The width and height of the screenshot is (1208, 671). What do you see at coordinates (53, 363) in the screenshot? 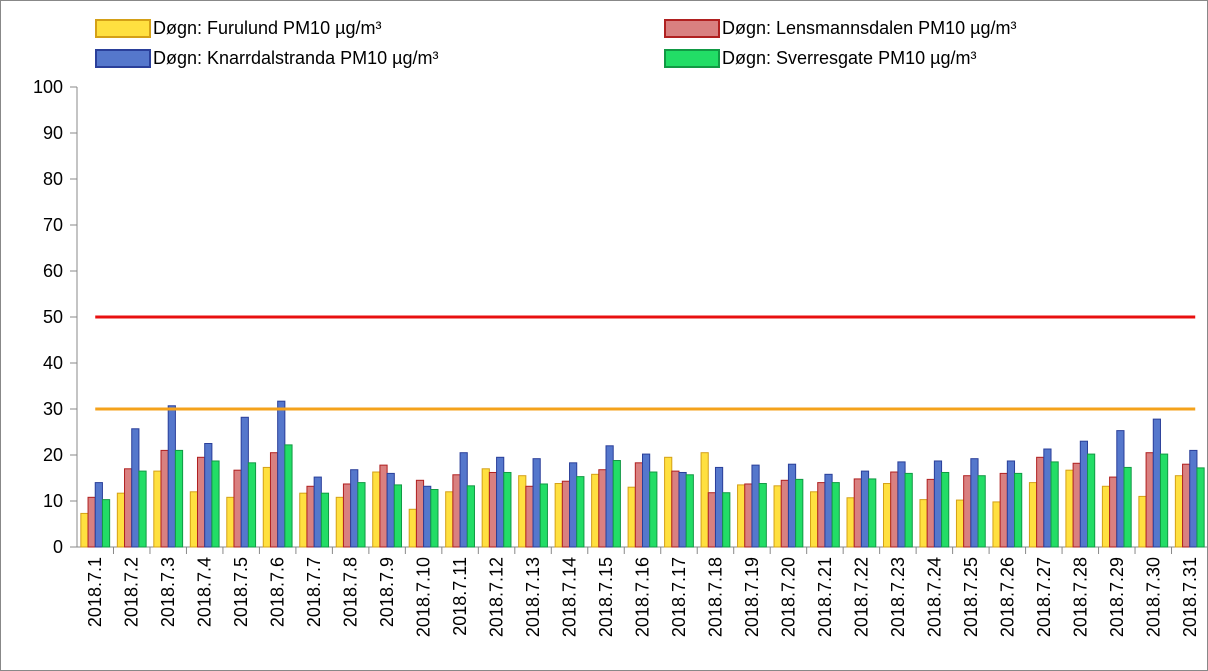
I see `y-tick-label: 40` at bounding box center [53, 363].